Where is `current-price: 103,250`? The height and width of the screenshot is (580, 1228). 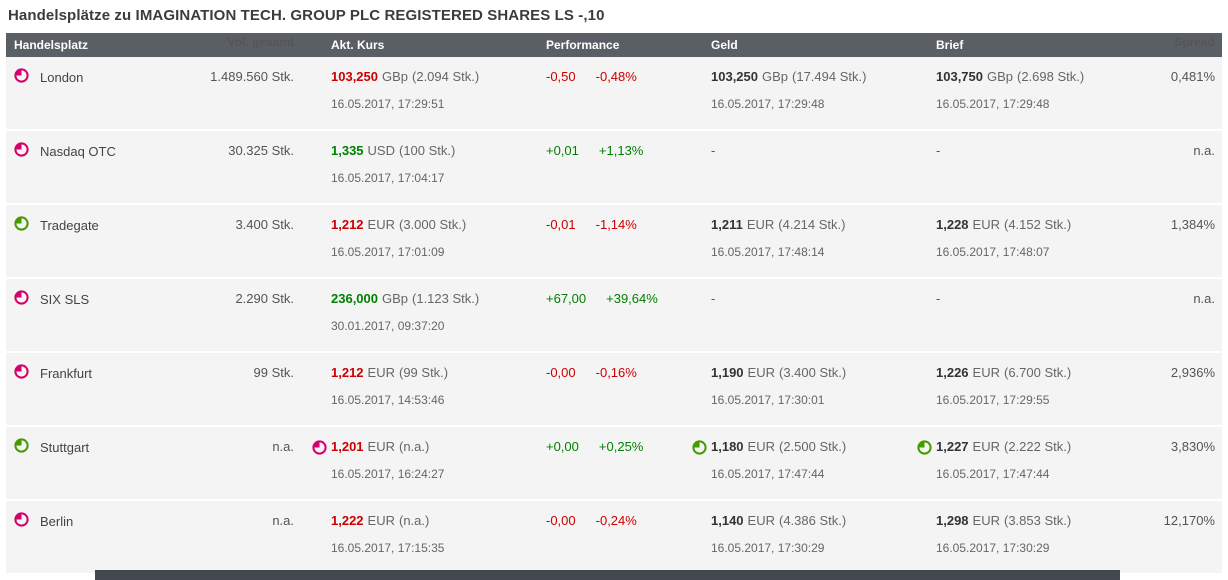
current-price: 103,250 is located at coordinates (354, 76).